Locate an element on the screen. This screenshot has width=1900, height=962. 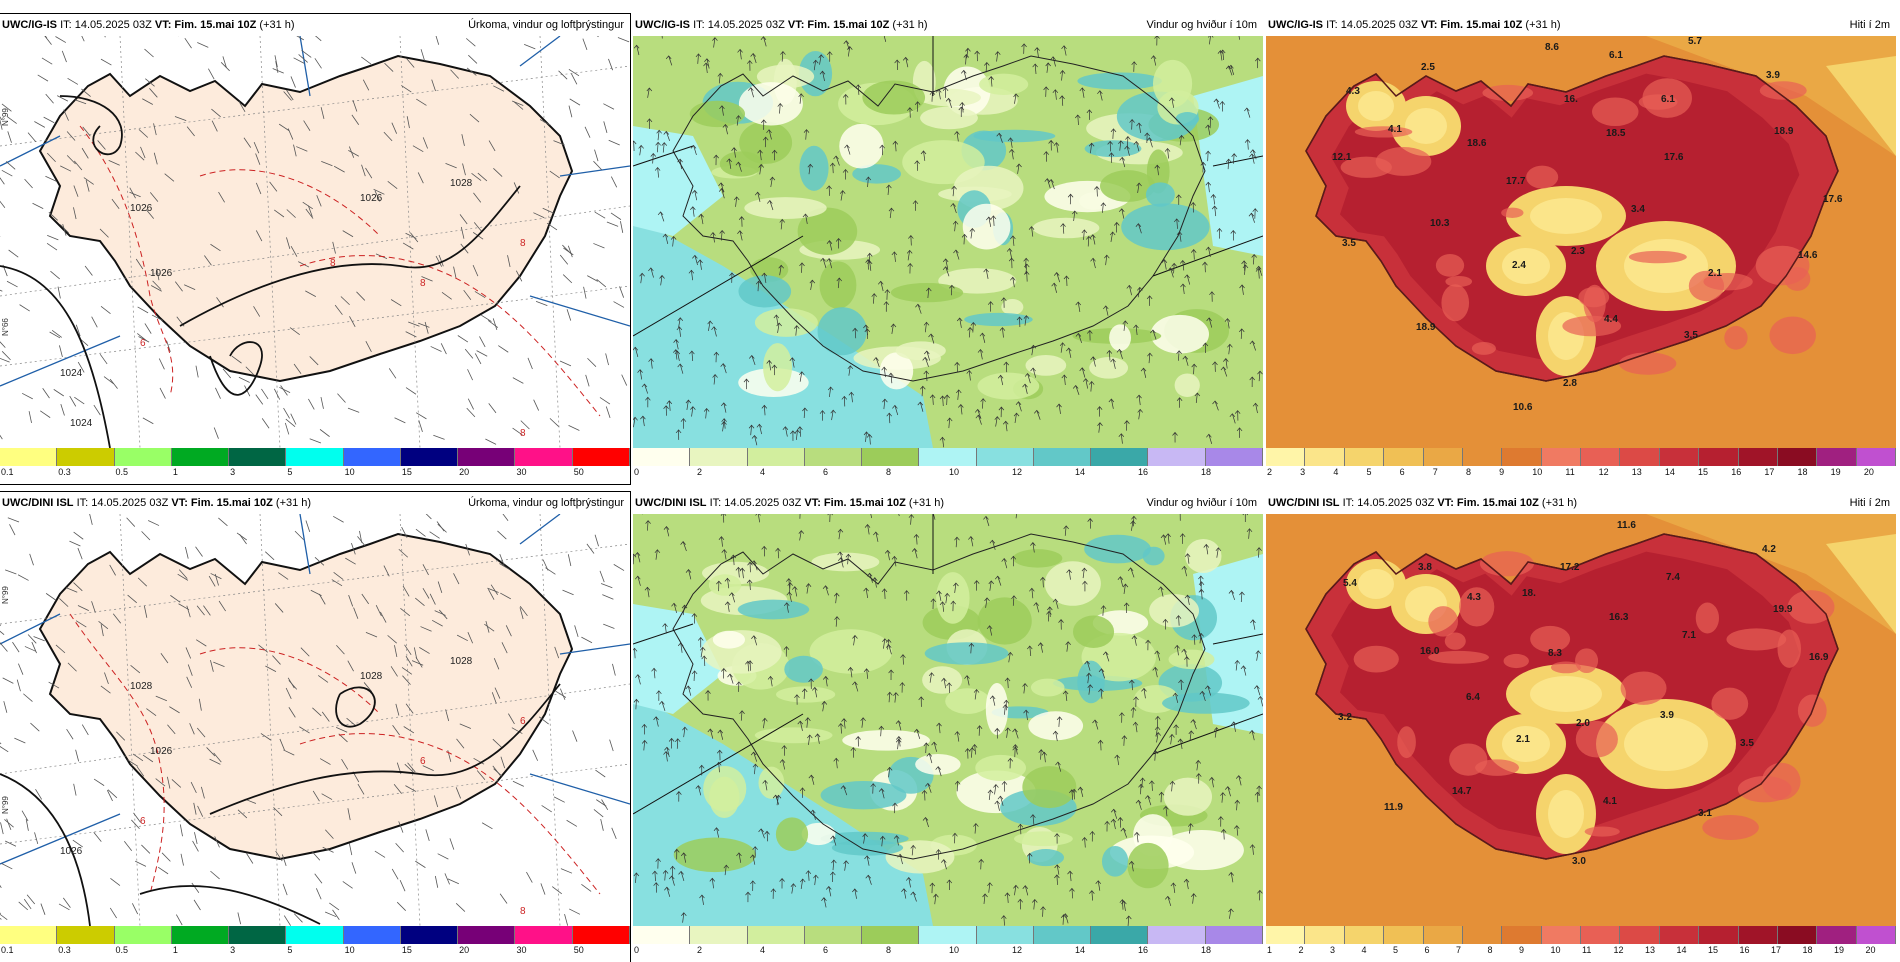
temperature-value: 3.4 is located at coordinates (1638, 209).